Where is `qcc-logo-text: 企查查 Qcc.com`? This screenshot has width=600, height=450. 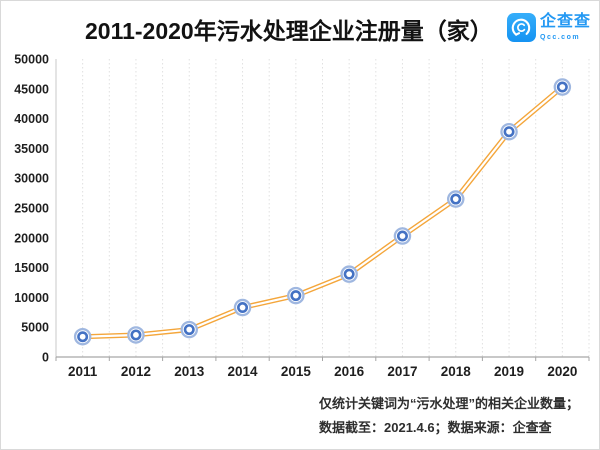 qcc-logo-text: 企查查 Qcc.com is located at coordinates (565, 27).